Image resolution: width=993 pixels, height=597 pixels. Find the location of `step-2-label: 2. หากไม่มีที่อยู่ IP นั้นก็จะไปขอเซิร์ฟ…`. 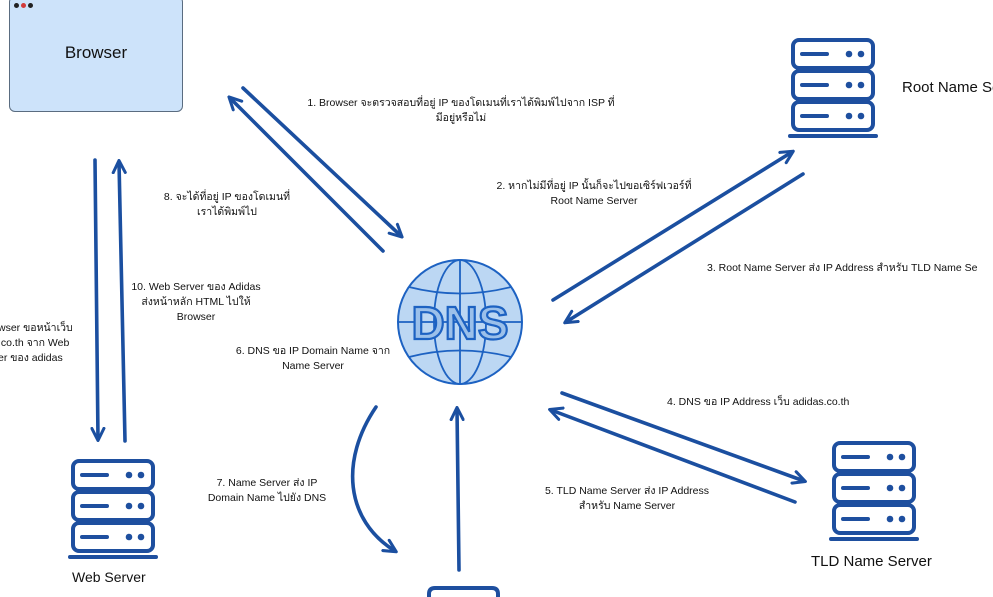

step-2-label: 2. หากไม่มีที่อยู่ IP นั้นก็จะไปขอเซิร์ฟ… is located at coordinates (594, 193).